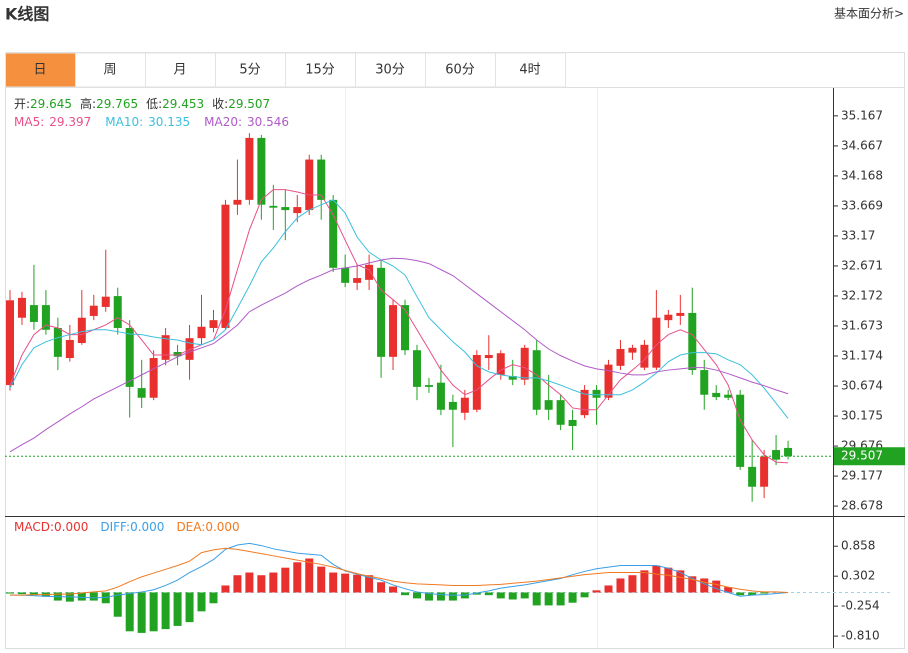  What do you see at coordinates (860, 606) in the screenshot?
I see `y-tick-label: -0.254` at bounding box center [860, 606].